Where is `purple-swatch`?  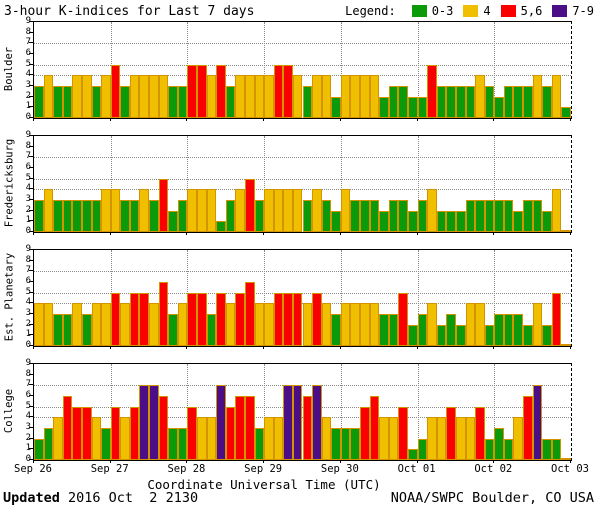 purple-swatch is located at coordinates (560, 11).